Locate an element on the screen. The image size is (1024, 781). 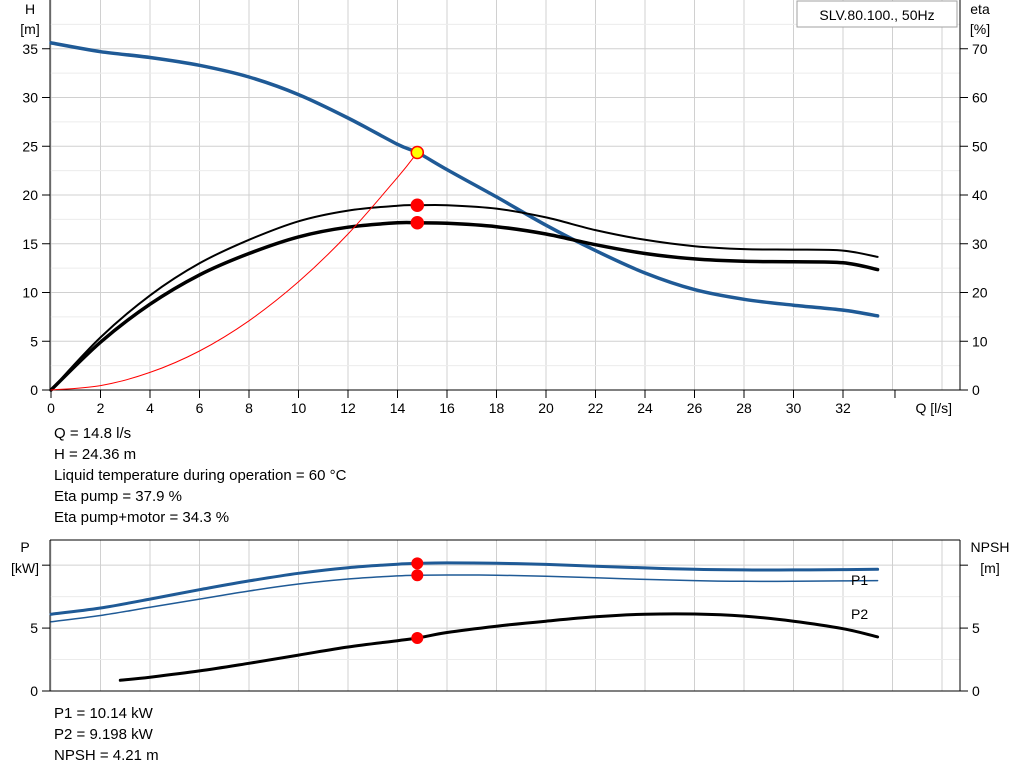
y-tick-label-right-bottom: 5 is located at coordinates (976, 628).